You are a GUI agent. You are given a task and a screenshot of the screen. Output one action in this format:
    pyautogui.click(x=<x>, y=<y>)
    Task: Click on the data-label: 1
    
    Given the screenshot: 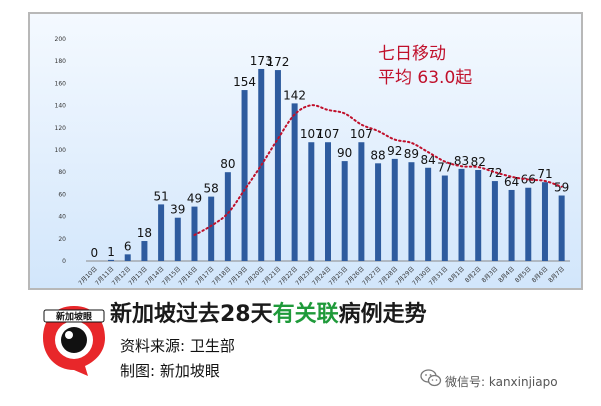 What is the action you would take?
    pyautogui.click(x=111, y=252)
    